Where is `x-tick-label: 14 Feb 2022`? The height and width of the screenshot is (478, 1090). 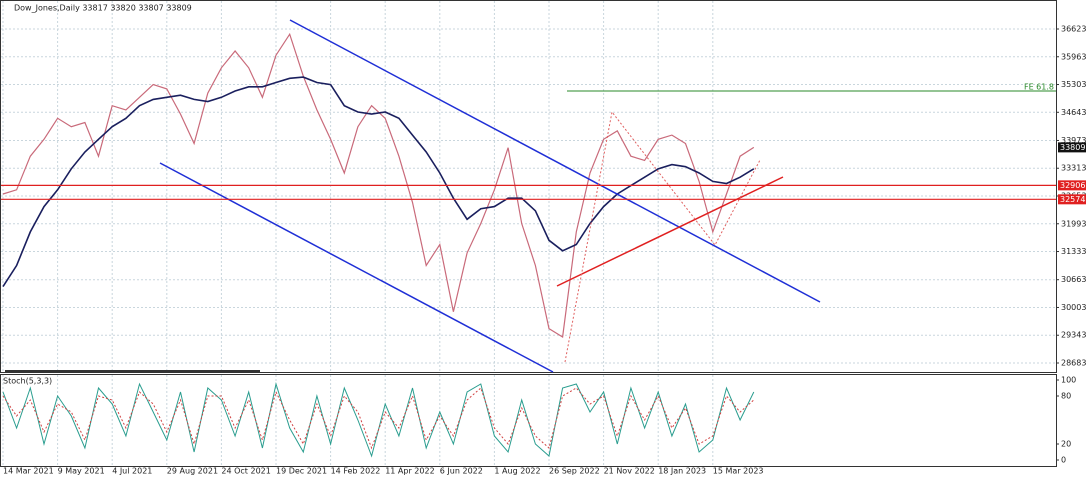 x-tick-label: 14 Feb 2022 is located at coordinates (356, 471).